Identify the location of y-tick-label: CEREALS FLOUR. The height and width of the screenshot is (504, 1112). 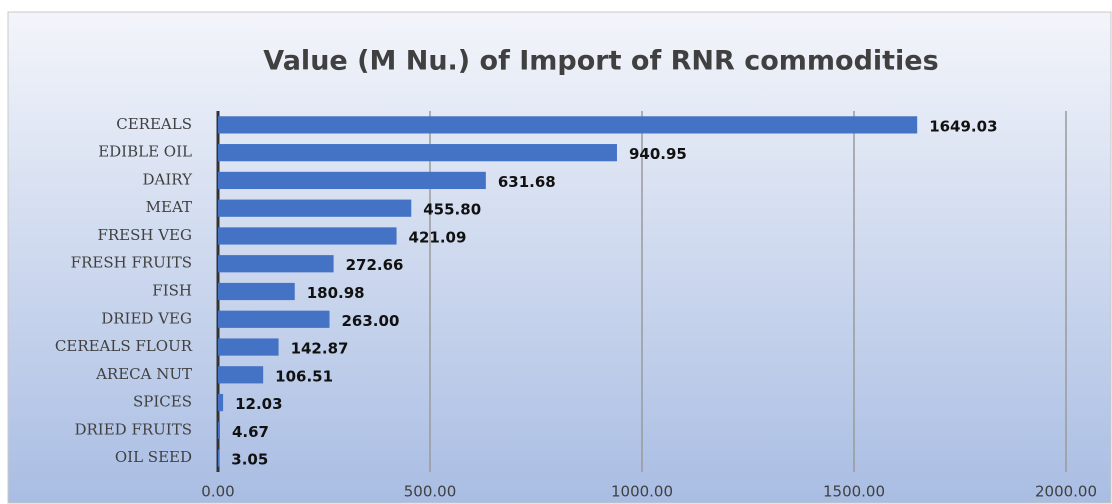
(124, 346).